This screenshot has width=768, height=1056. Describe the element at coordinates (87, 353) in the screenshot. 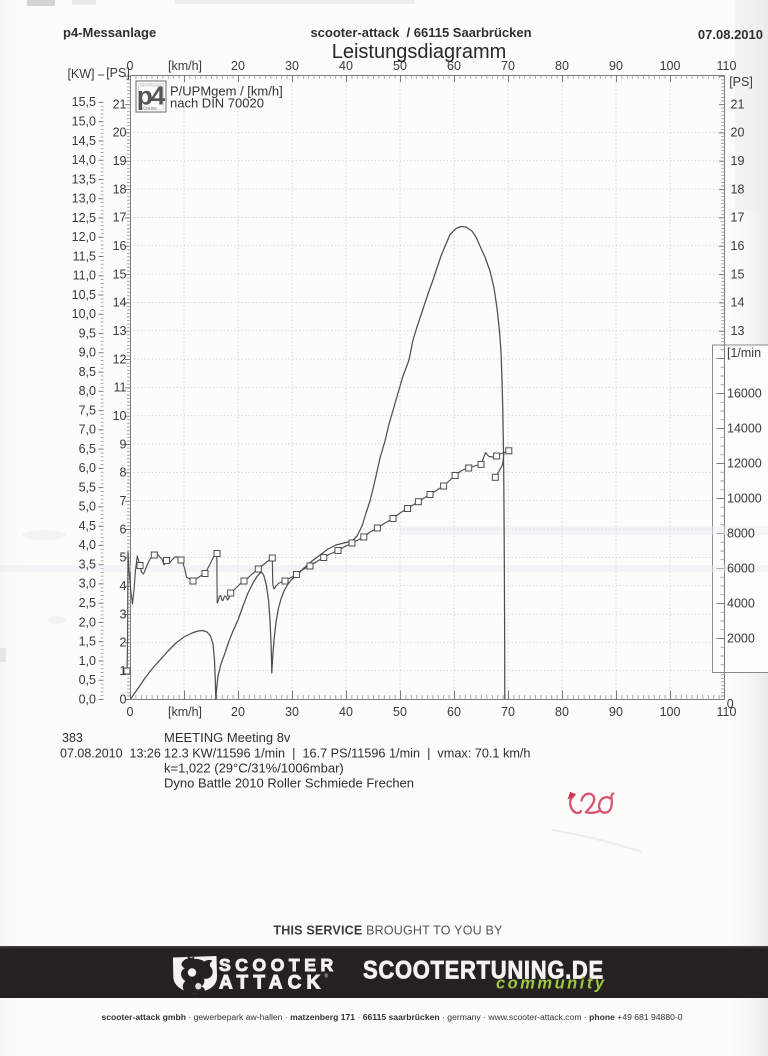

I see `svg-text: 9,0` at that location.